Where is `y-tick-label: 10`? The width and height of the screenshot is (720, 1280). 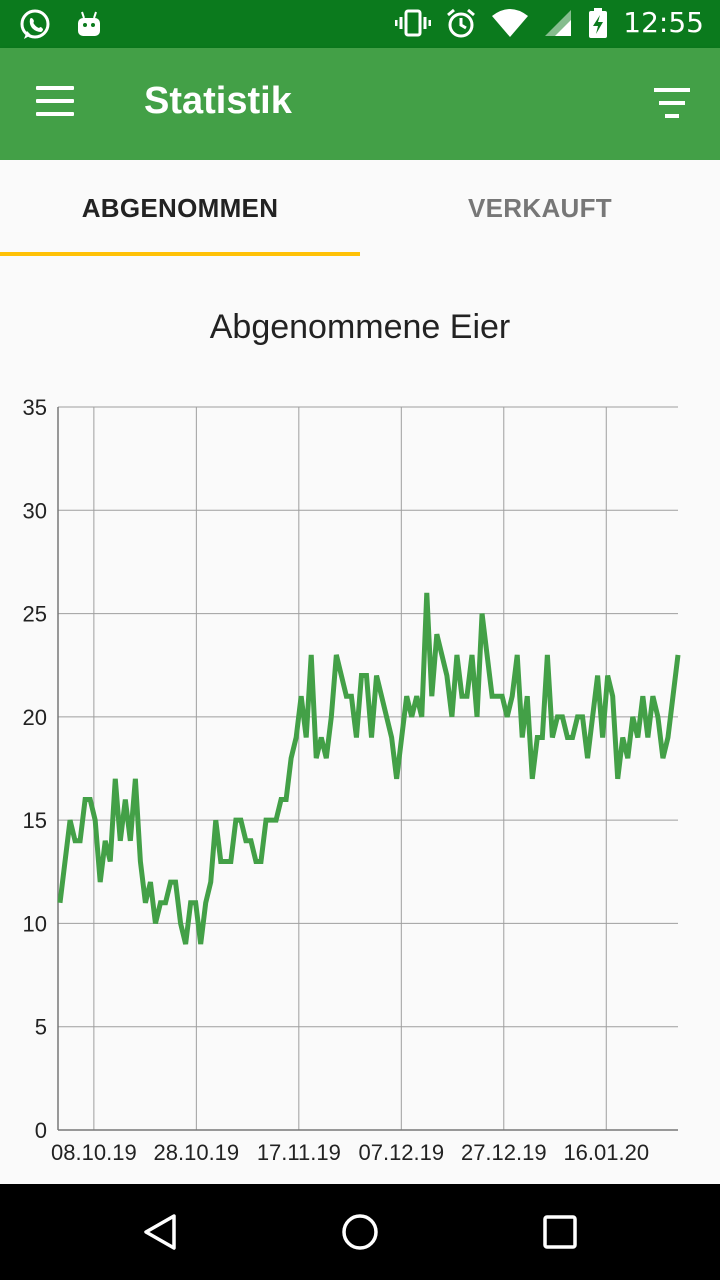
y-tick-label: 10 is located at coordinates (35, 923).